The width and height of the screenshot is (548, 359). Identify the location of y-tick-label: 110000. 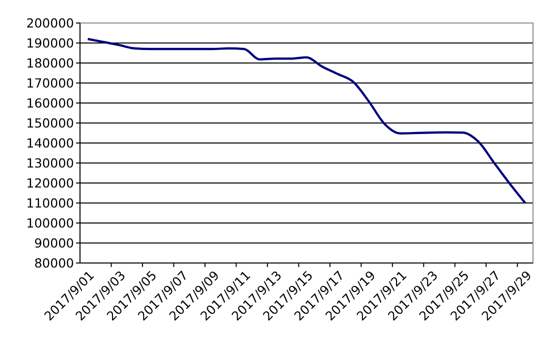
(50, 202).